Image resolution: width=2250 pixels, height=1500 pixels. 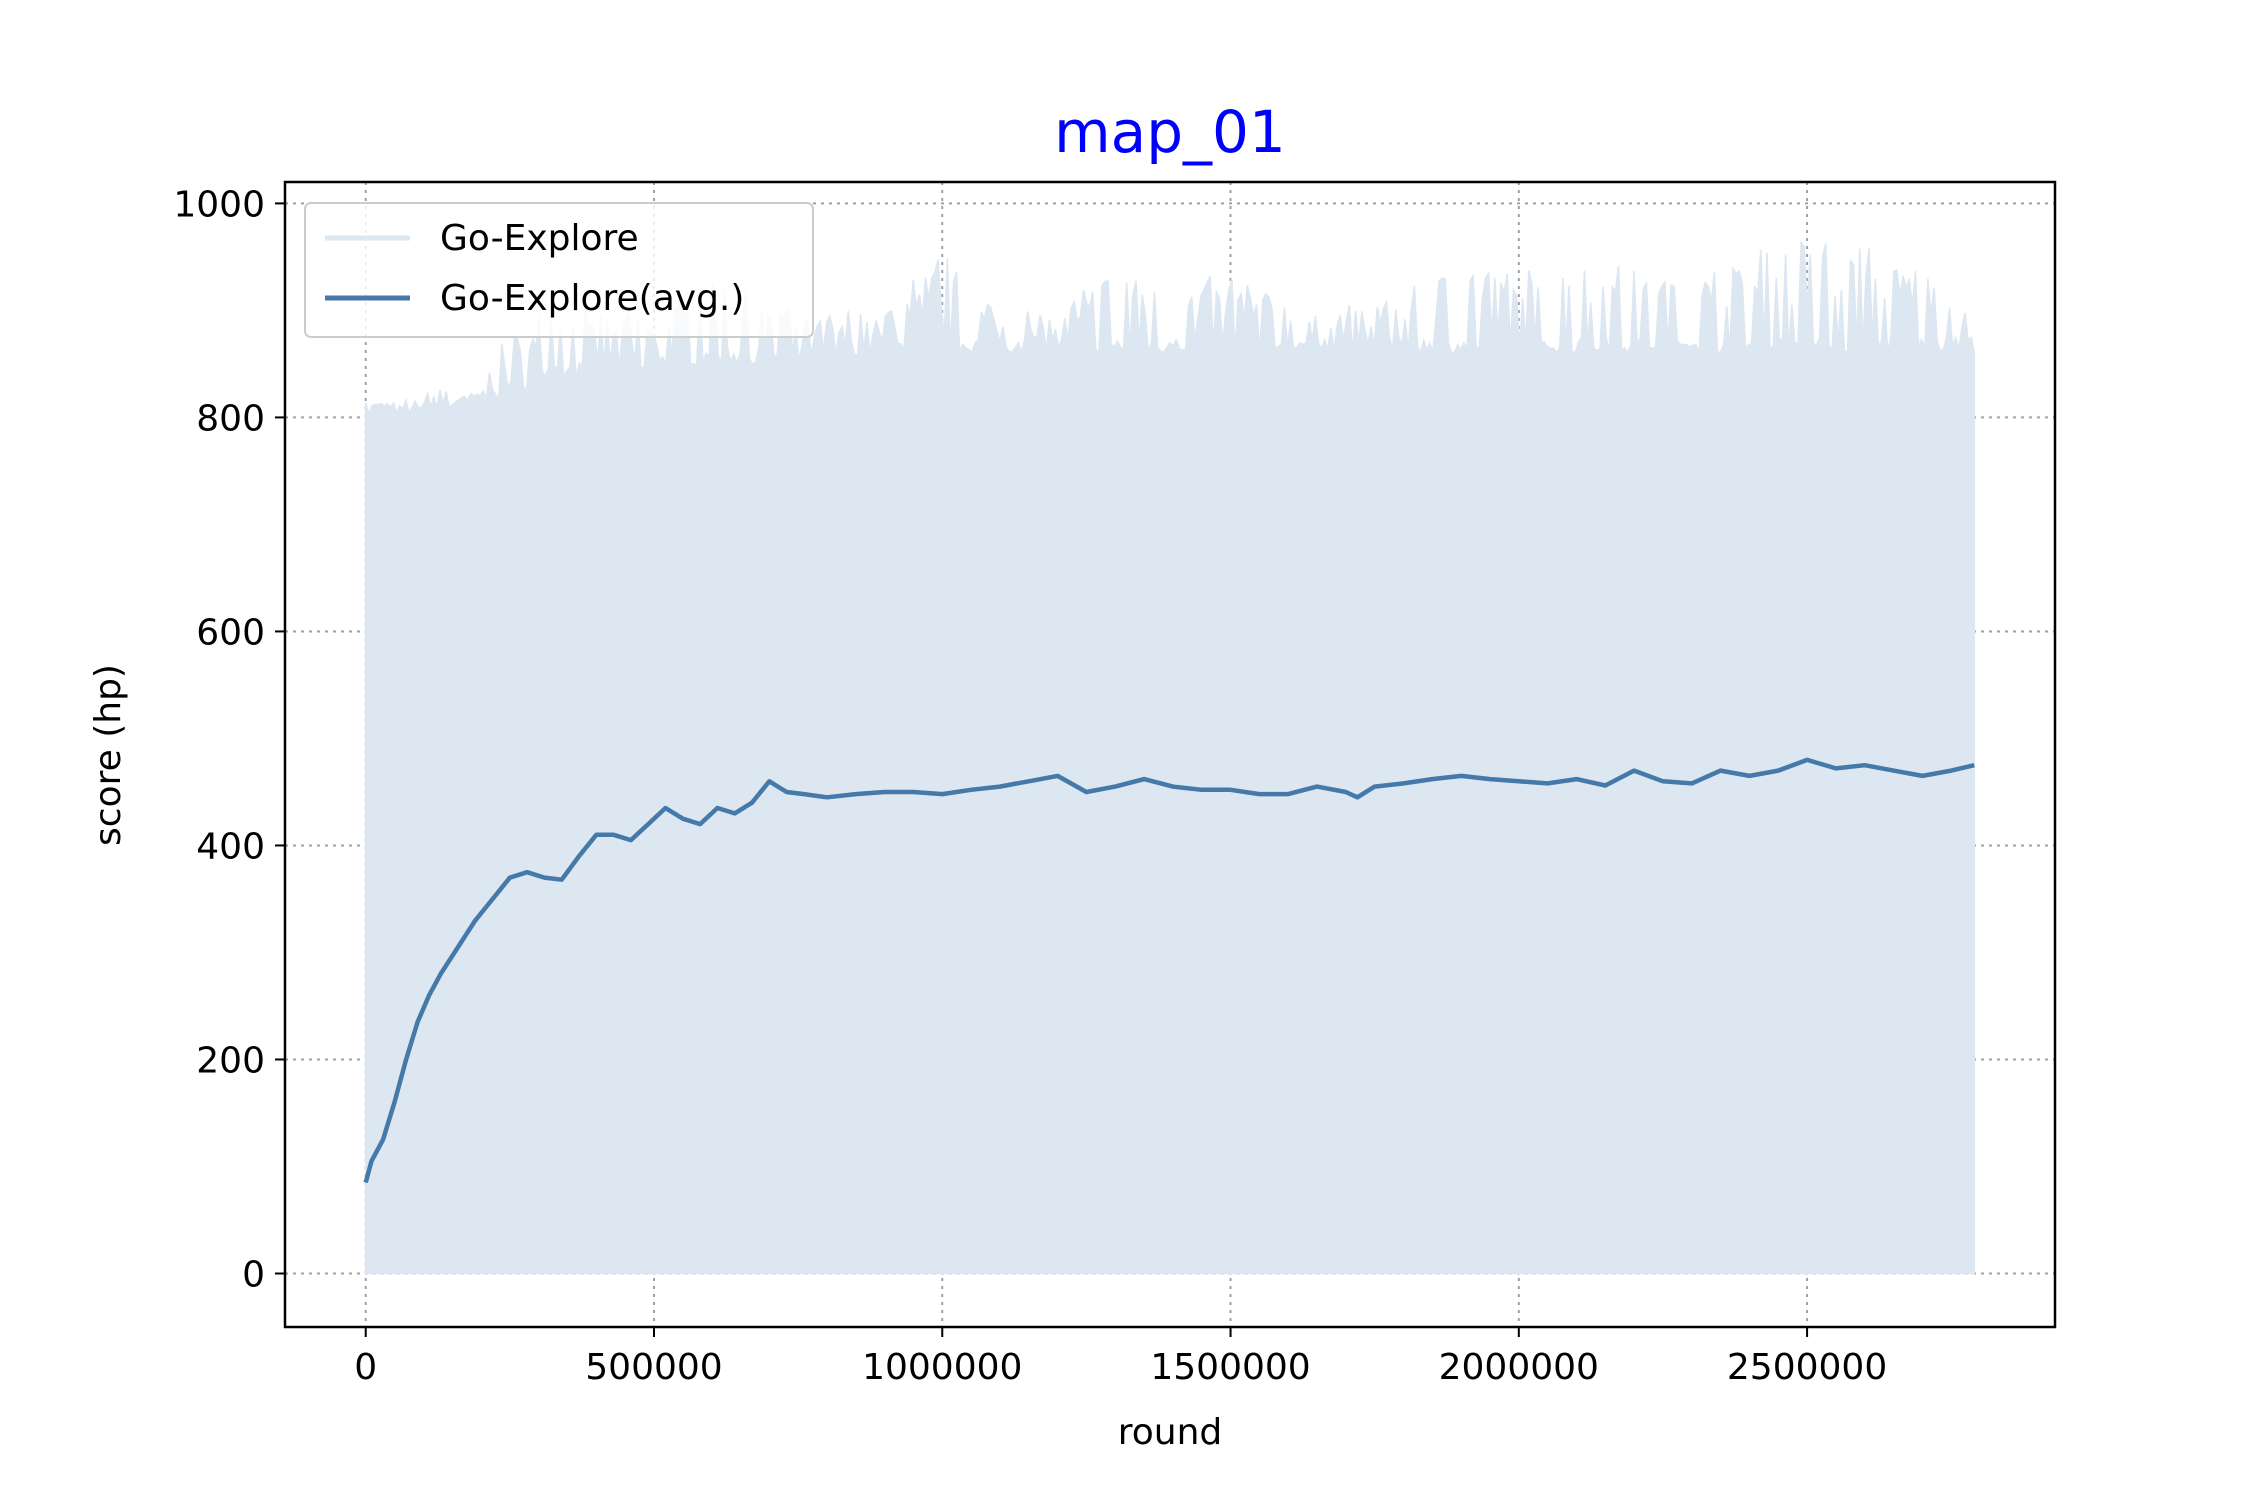 What do you see at coordinates (230, 846) in the screenshot?
I see `y-tick-label: 400` at bounding box center [230, 846].